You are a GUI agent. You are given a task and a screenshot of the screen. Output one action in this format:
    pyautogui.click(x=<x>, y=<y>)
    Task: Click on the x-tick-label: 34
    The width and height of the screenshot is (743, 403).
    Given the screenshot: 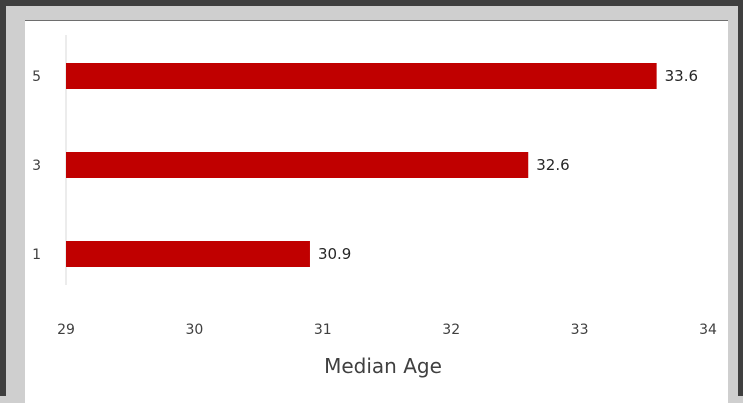 What is the action you would take?
    pyautogui.click(x=708, y=330)
    